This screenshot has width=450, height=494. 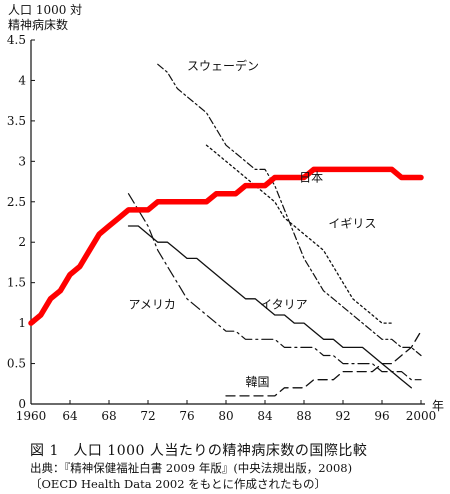 What do you see at coordinates (223, 65) in the screenshot?
I see `series-label-sweden: スウェーデン` at bounding box center [223, 65].